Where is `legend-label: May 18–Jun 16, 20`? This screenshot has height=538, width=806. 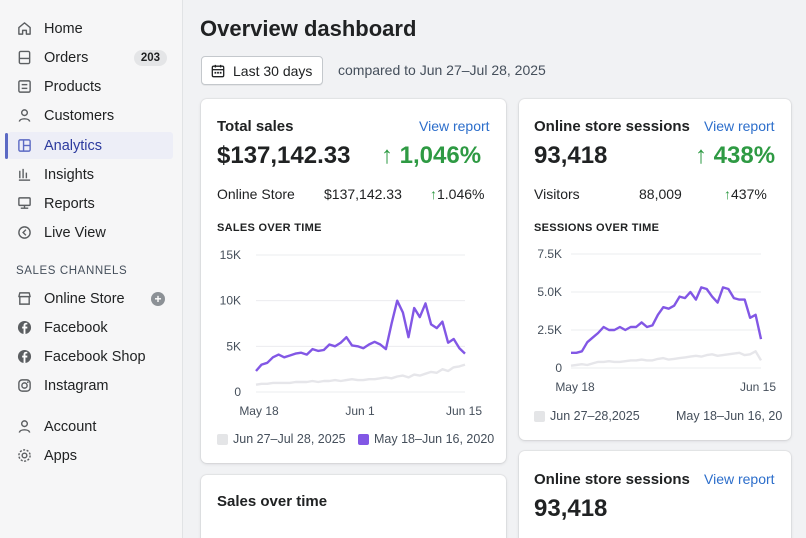 legend-label: May 18–Jun 16, 20 is located at coordinates (729, 416).